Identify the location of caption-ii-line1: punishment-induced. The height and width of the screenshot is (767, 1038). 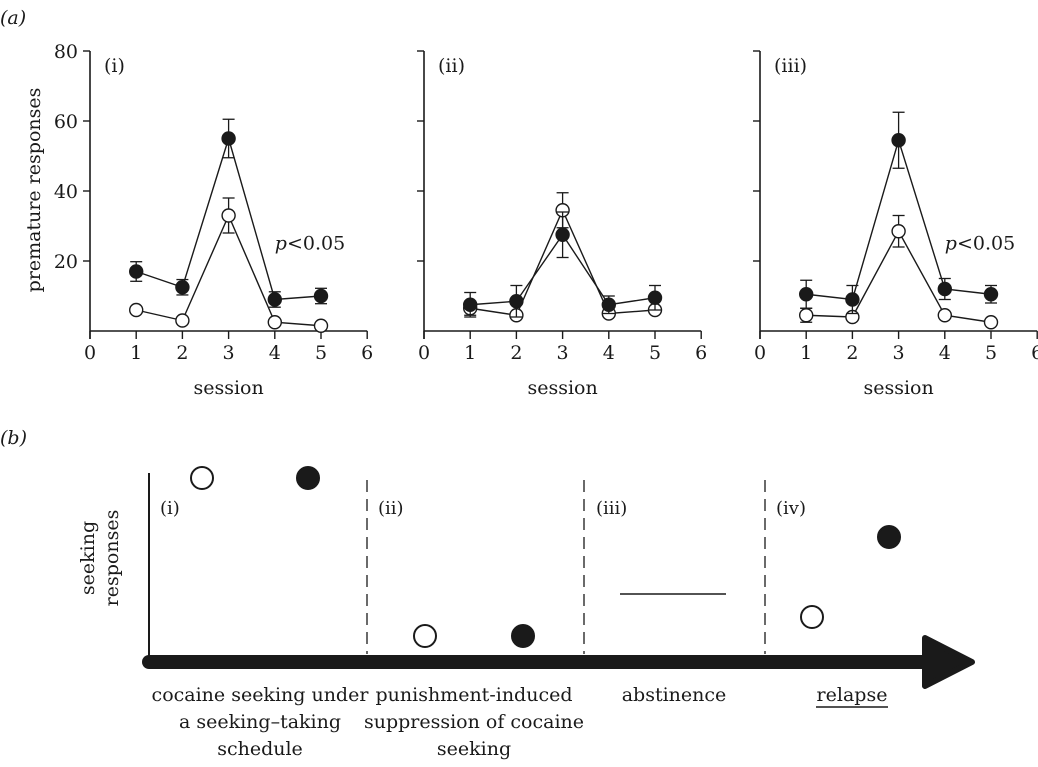
(473, 695).